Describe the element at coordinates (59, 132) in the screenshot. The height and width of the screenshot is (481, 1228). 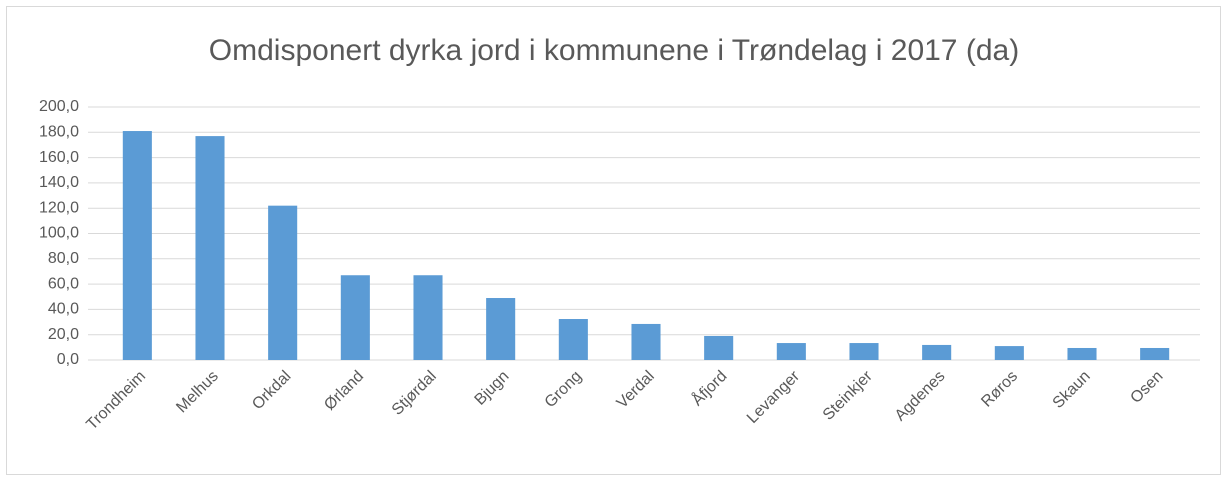
I see `y-tick-label: 180,0` at that location.